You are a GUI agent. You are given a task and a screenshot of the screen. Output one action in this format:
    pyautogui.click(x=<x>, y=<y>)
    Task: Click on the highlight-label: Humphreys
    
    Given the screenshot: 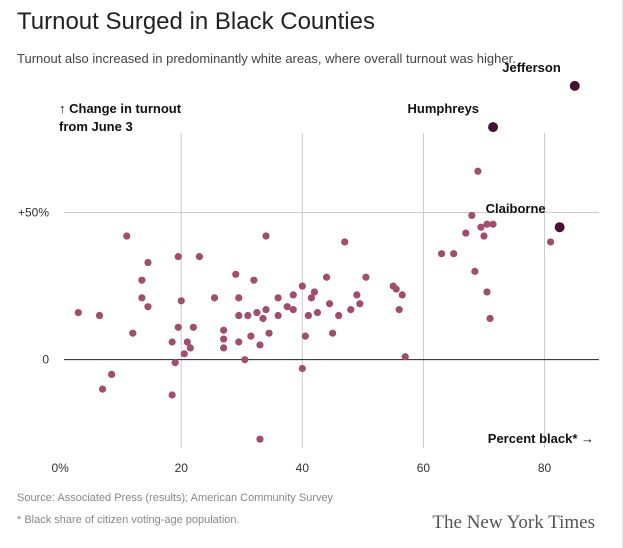 What is the action you would take?
    pyautogui.click(x=444, y=108)
    